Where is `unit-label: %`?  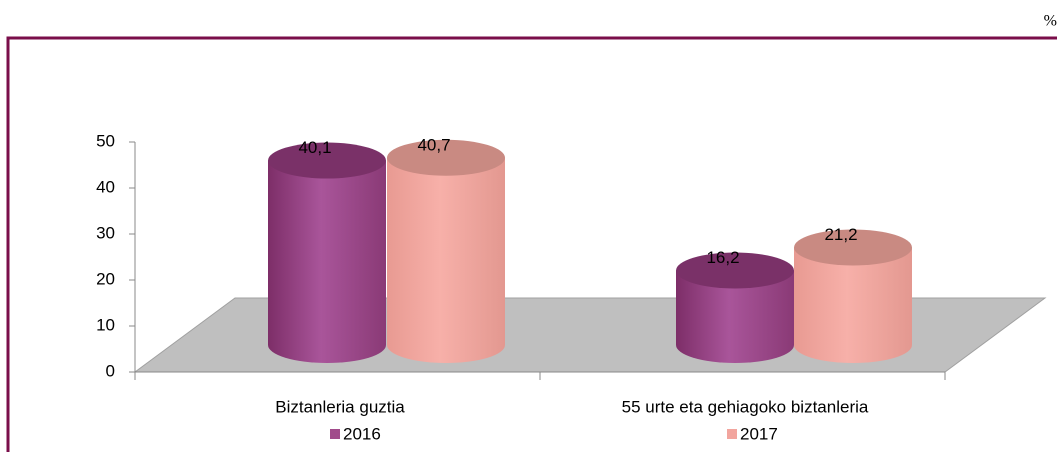
unit-label: % is located at coordinates (1050, 21).